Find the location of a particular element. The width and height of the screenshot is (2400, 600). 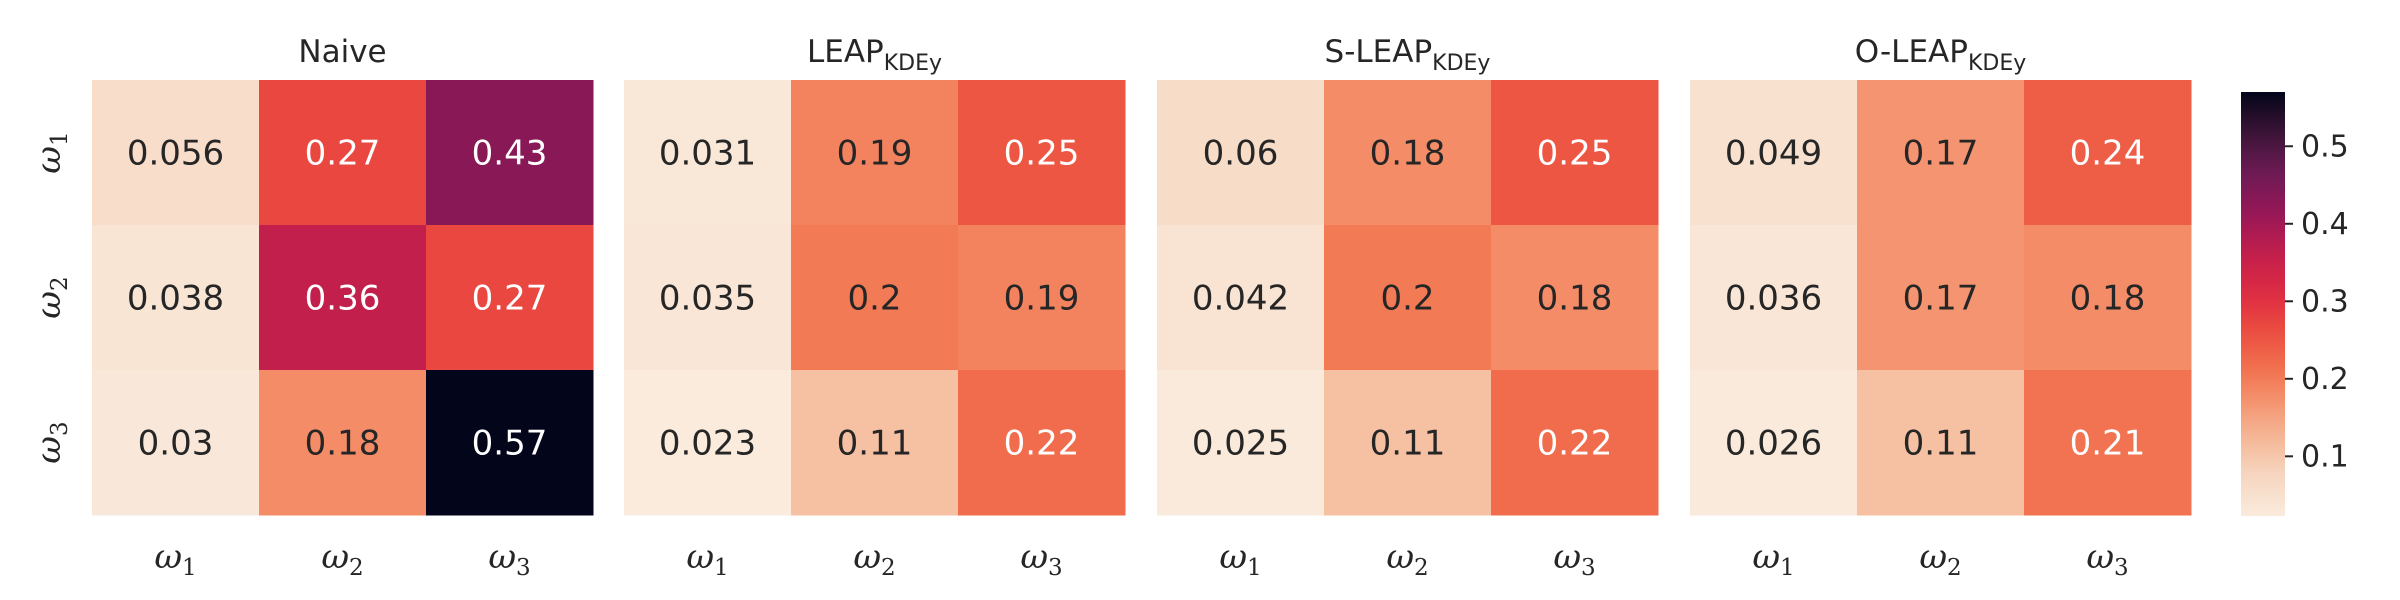

cell-value-label: 0.056 is located at coordinates (175, 154).